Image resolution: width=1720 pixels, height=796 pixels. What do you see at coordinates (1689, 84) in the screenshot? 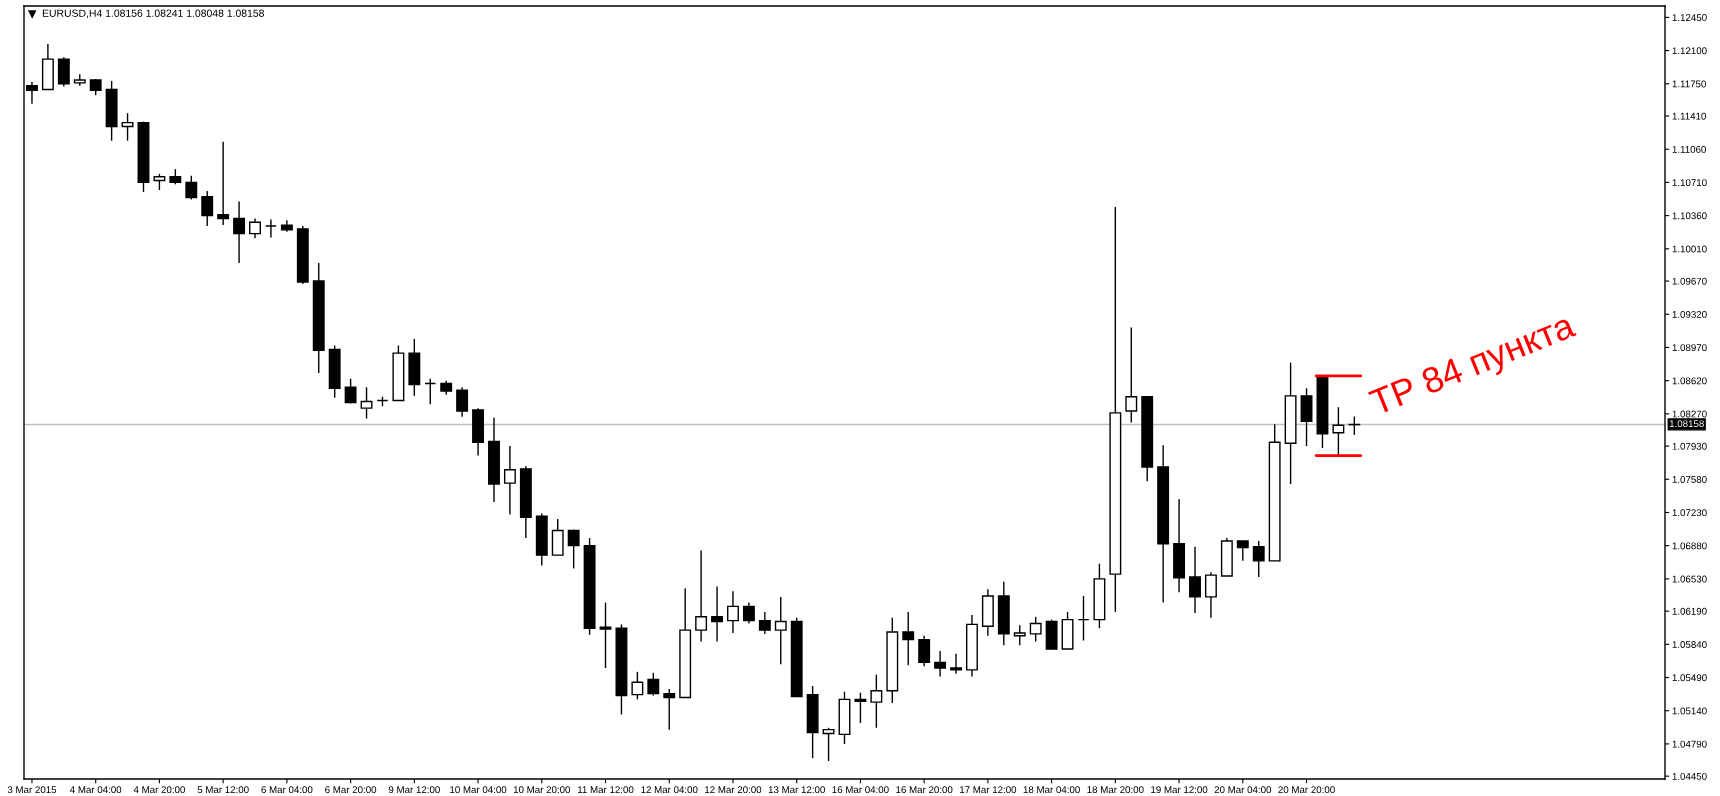
I see `y-tick-label: 1.11750` at bounding box center [1689, 84].